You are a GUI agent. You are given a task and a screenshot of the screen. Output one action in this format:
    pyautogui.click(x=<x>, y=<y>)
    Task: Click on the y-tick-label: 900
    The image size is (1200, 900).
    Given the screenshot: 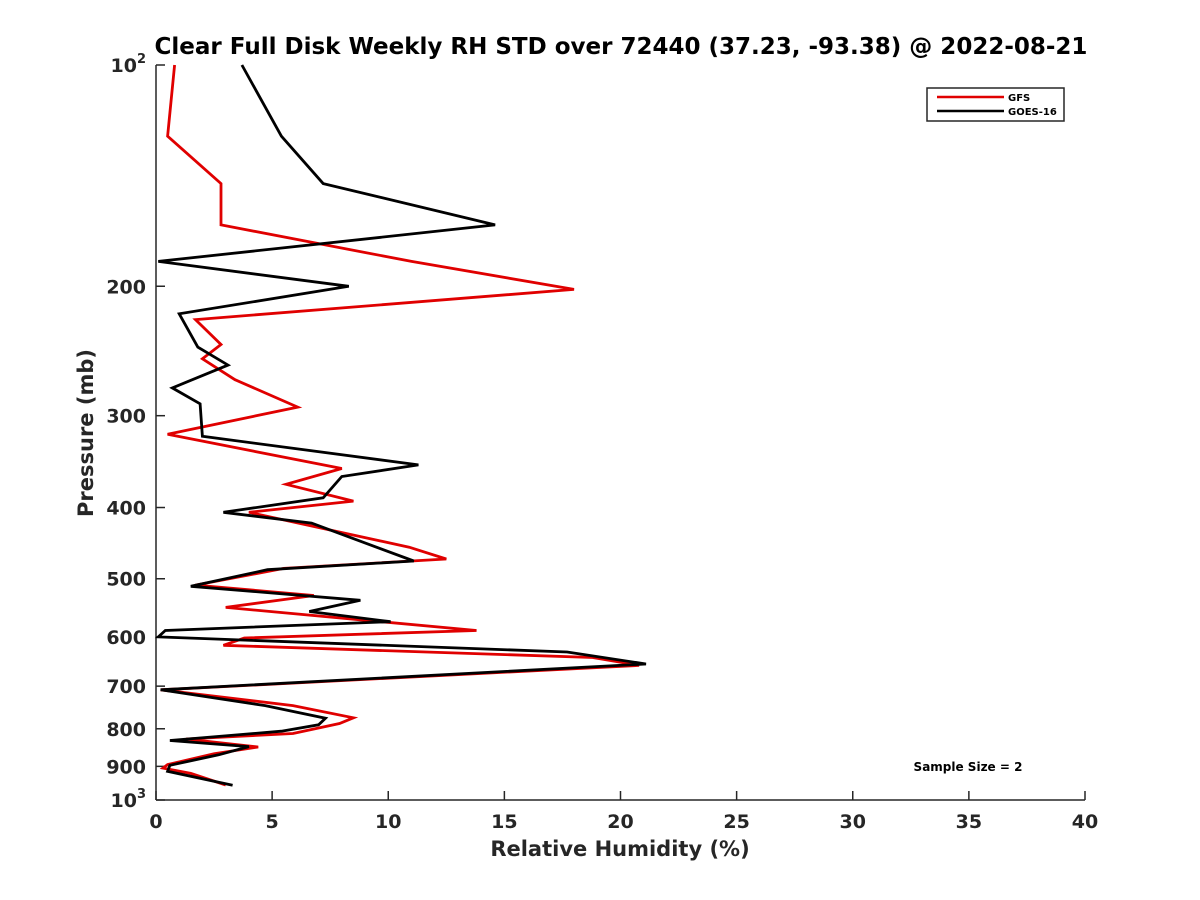 What is the action you would take?
    pyautogui.click(x=126, y=767)
    